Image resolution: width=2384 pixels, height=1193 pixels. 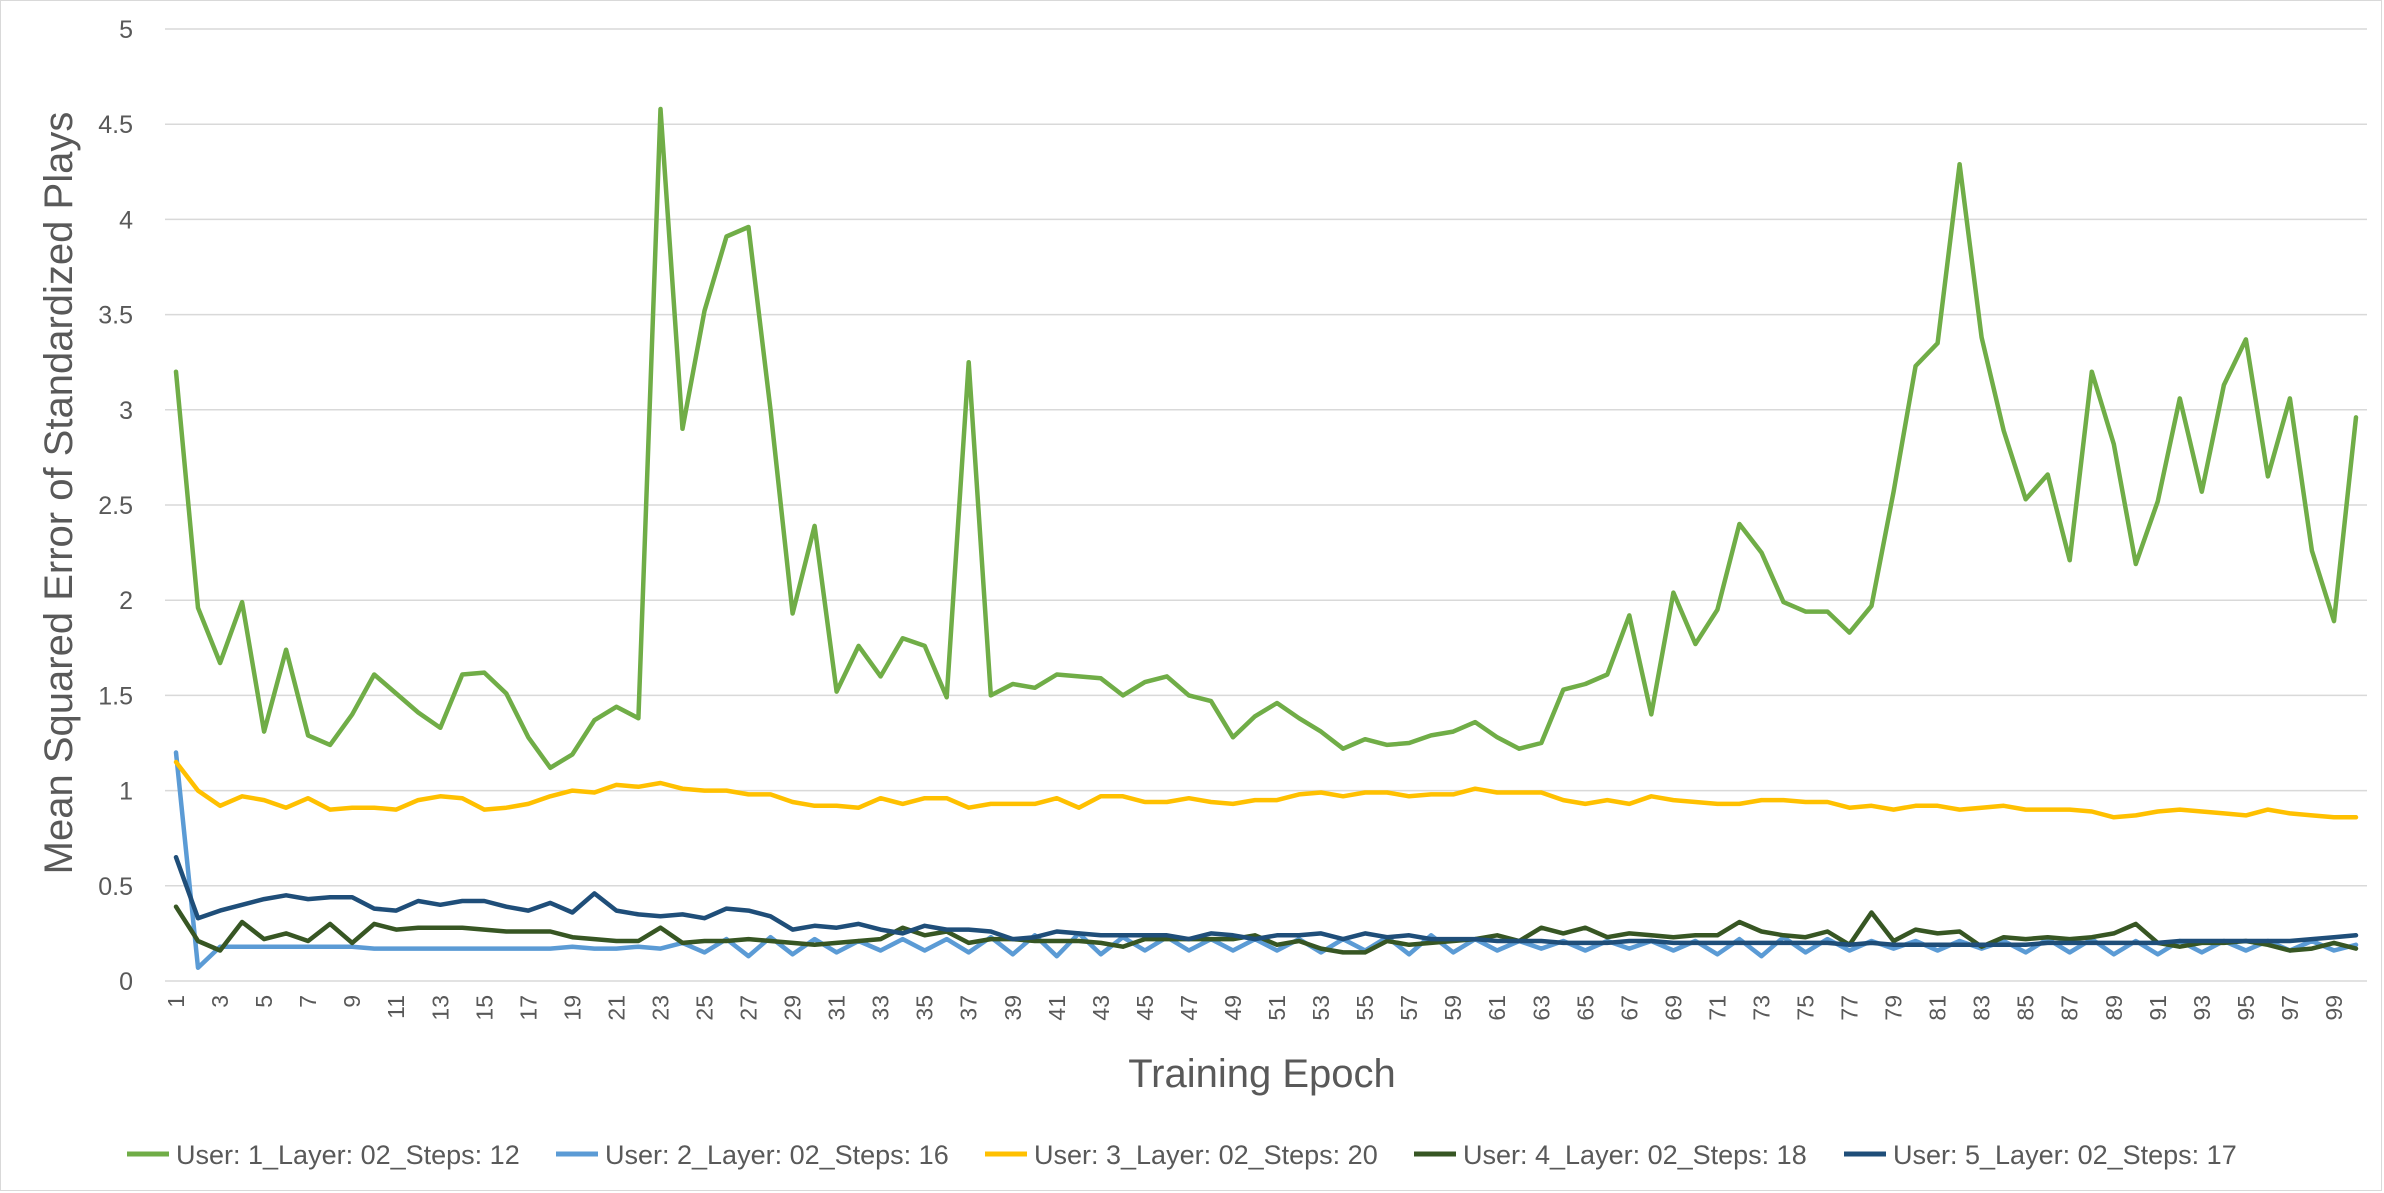 I want to click on y-tick-labels: 0 0.5 1 1.5 2 2.5 3 3.5 4 4.5 5, so click(x=115, y=506).